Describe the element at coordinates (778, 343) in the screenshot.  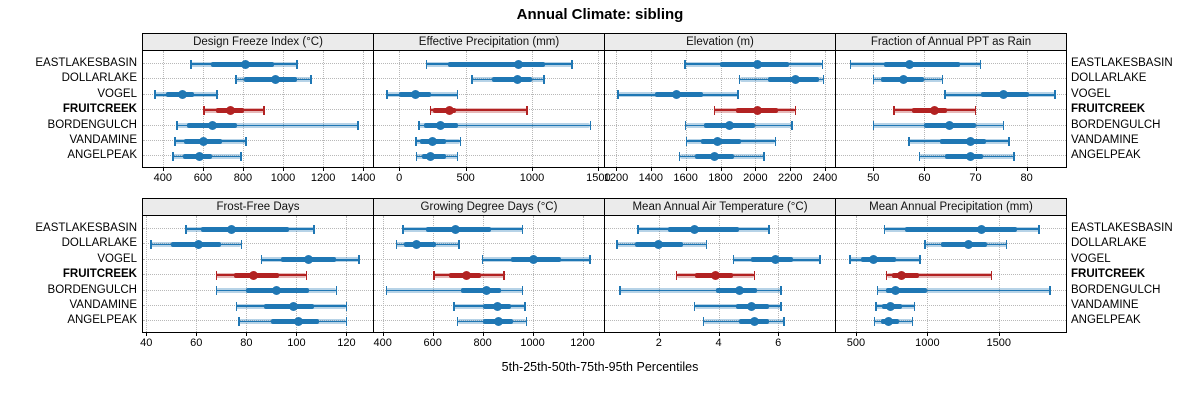
I see `axis-tick-label: 6` at that location.